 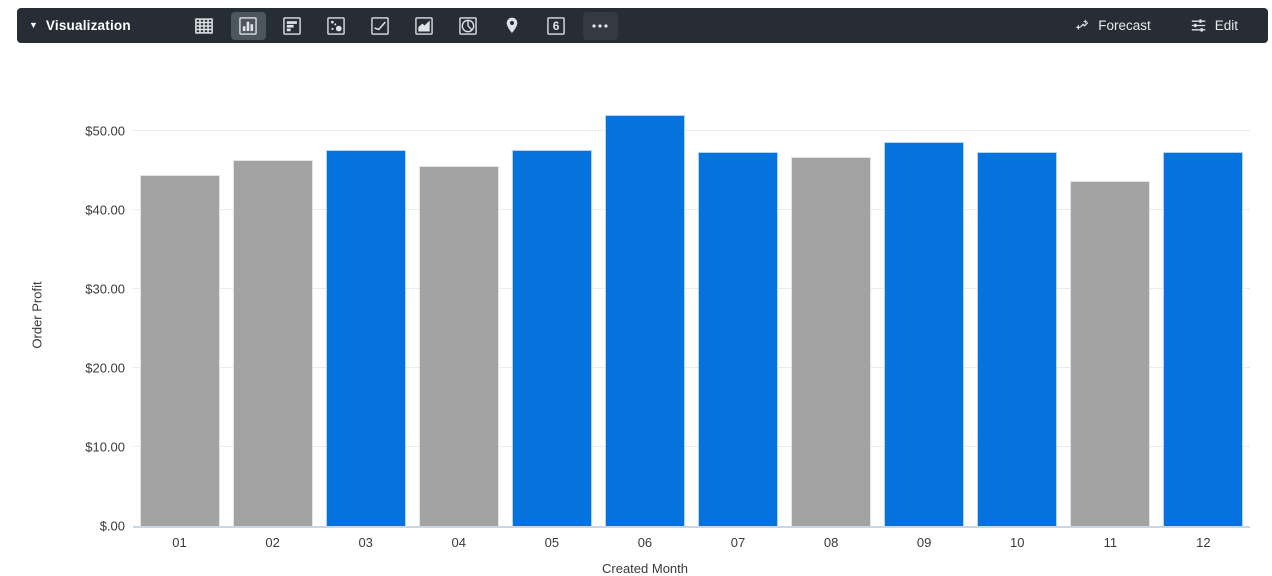 What do you see at coordinates (924, 542) in the screenshot?
I see `x-tick-label: 09` at bounding box center [924, 542].